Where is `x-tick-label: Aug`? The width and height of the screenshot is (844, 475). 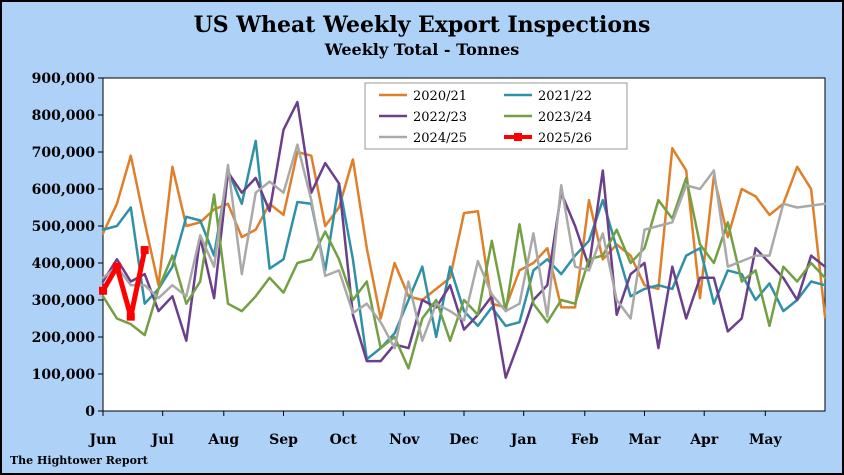
x-tick-label: Aug is located at coordinates (223, 440).